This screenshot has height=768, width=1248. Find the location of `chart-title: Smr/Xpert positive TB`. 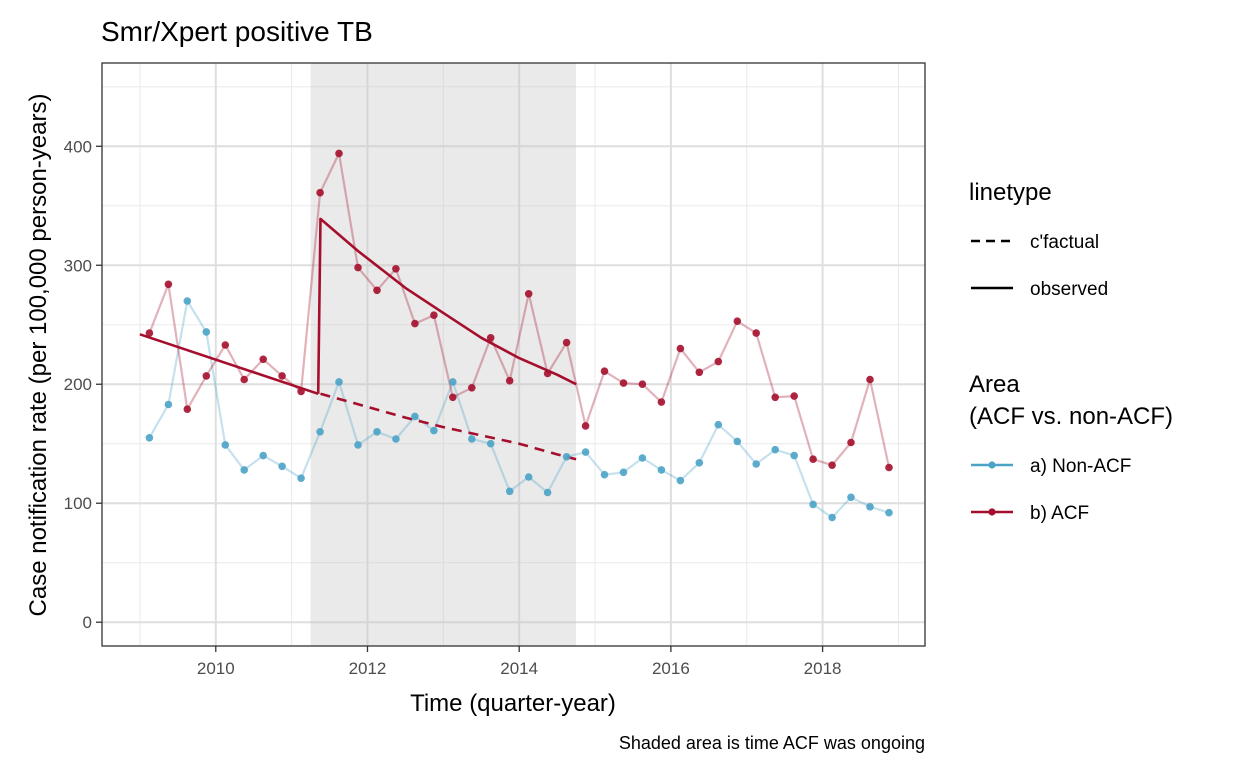

chart-title: Smr/Xpert positive TB is located at coordinates (237, 31).